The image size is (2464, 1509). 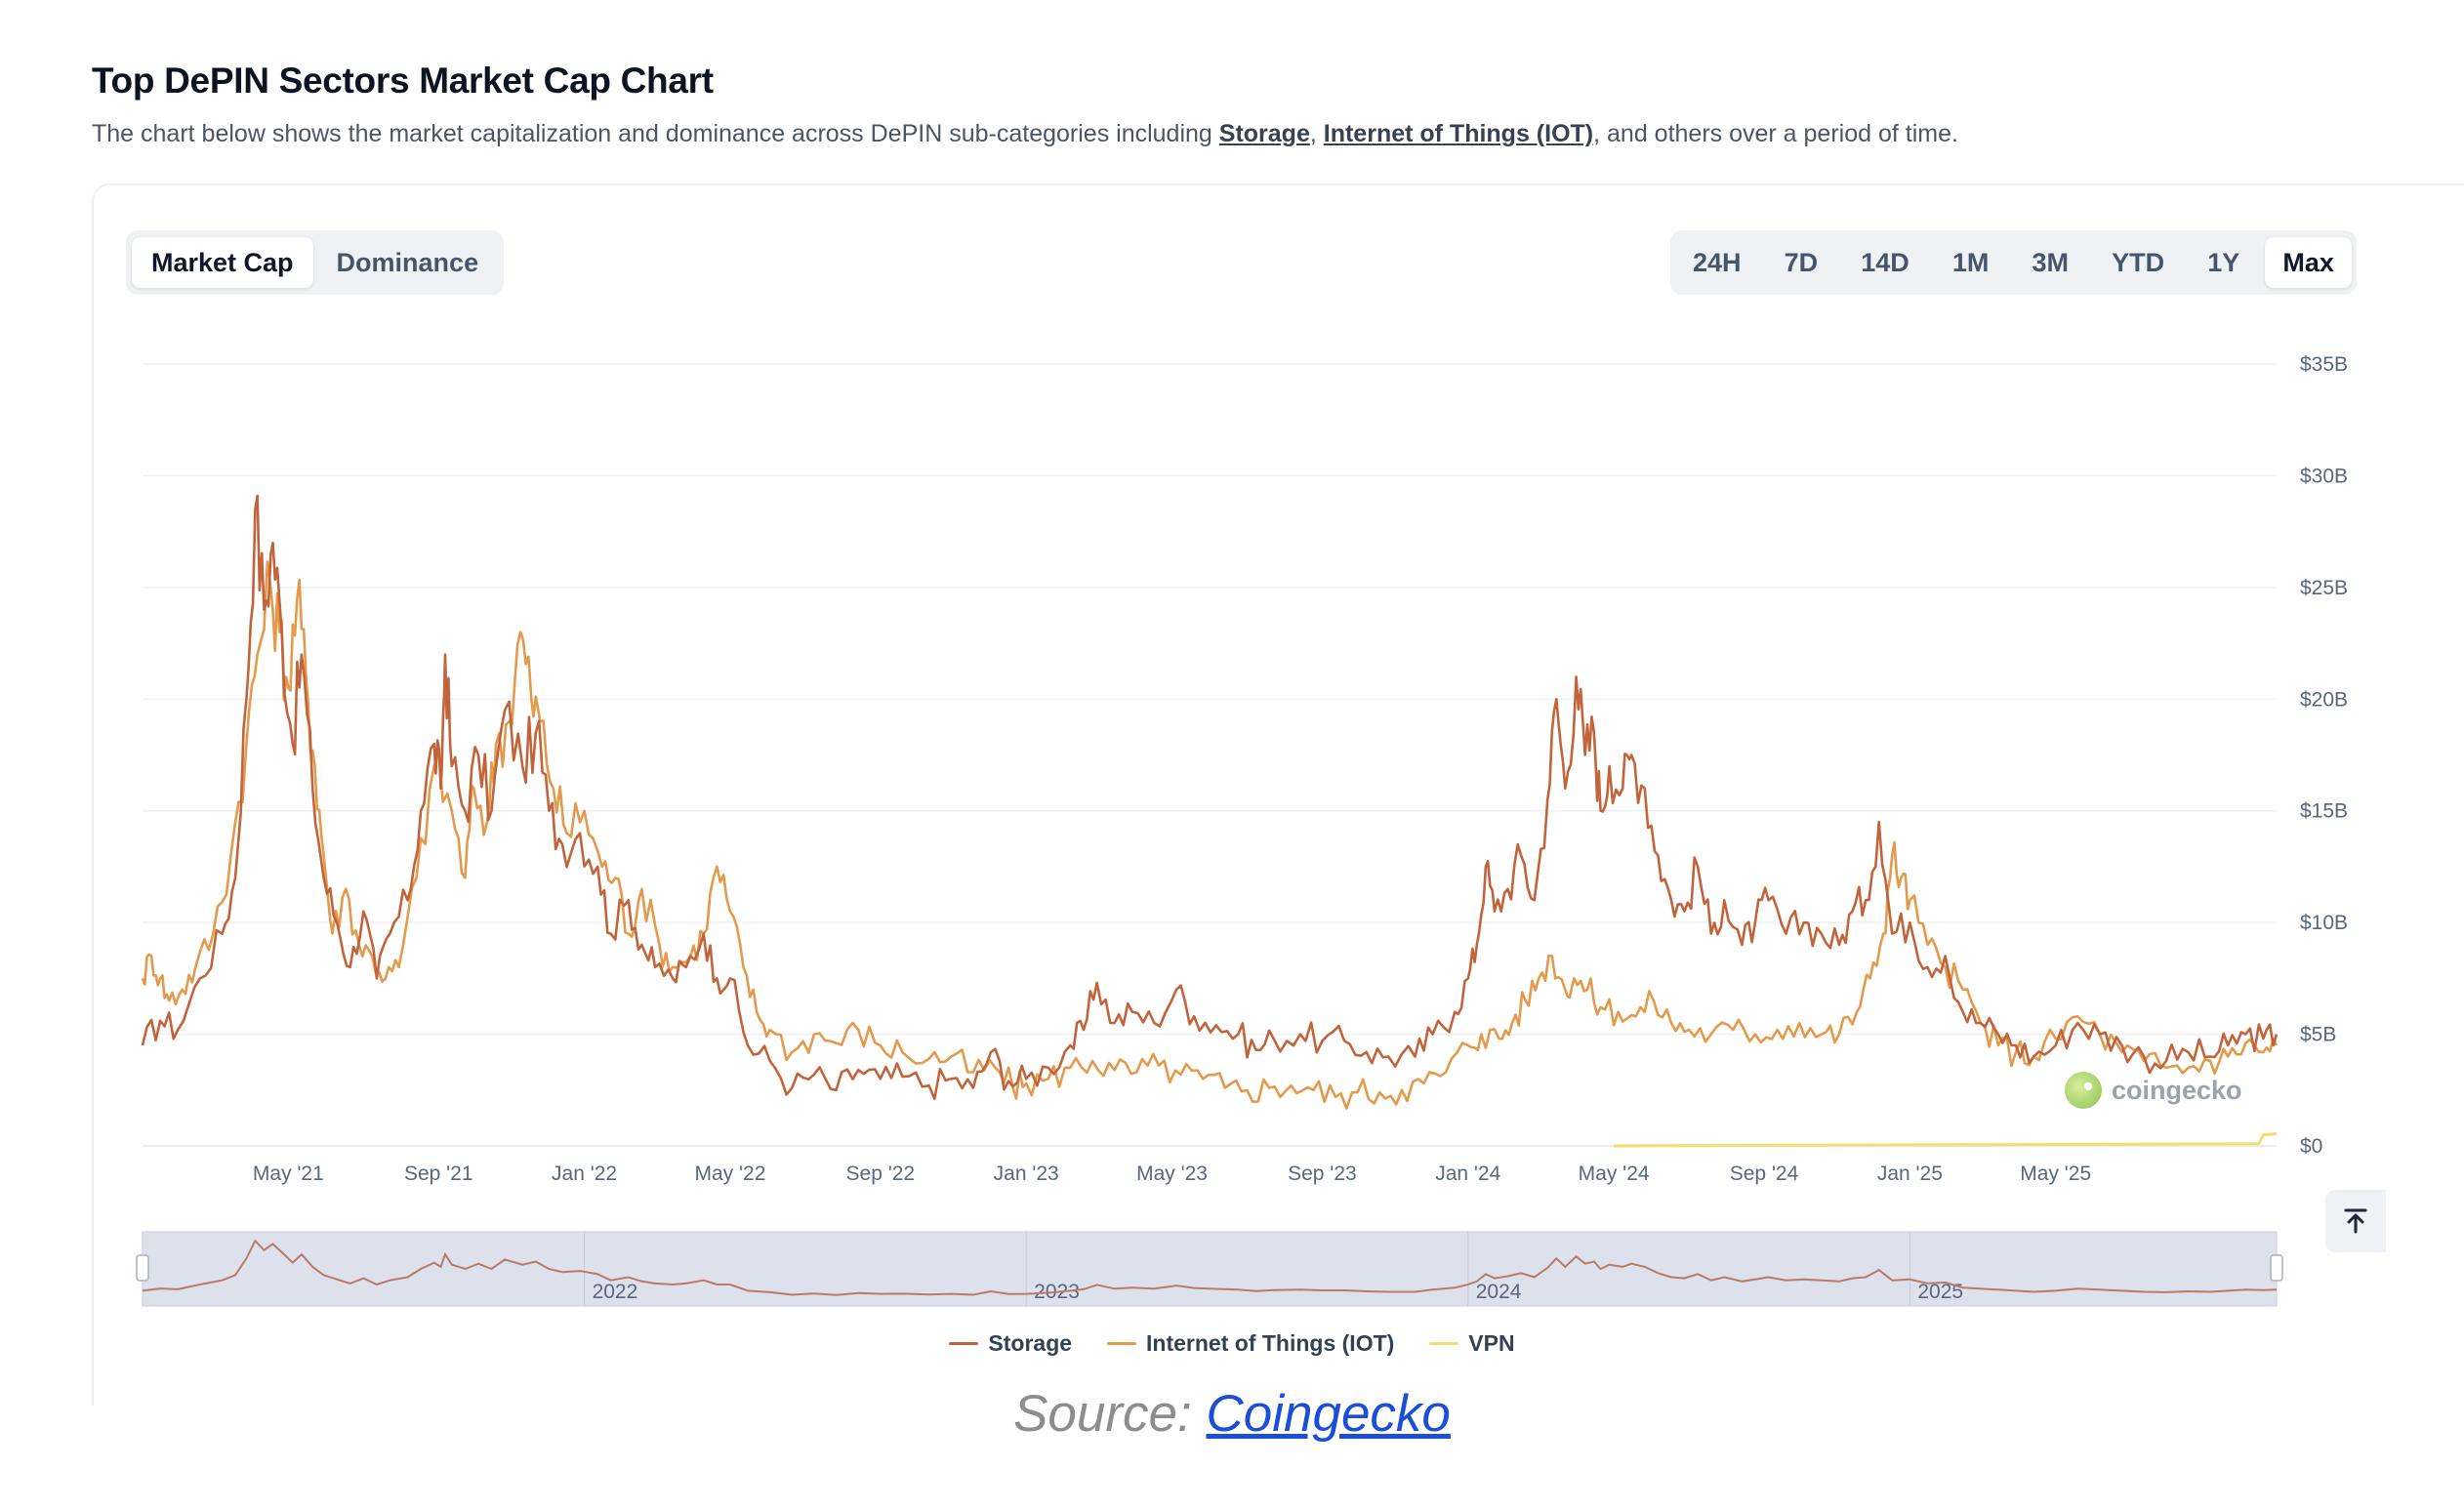 I want to click on x-tick-label: May '25, so click(x=2055, y=1173).